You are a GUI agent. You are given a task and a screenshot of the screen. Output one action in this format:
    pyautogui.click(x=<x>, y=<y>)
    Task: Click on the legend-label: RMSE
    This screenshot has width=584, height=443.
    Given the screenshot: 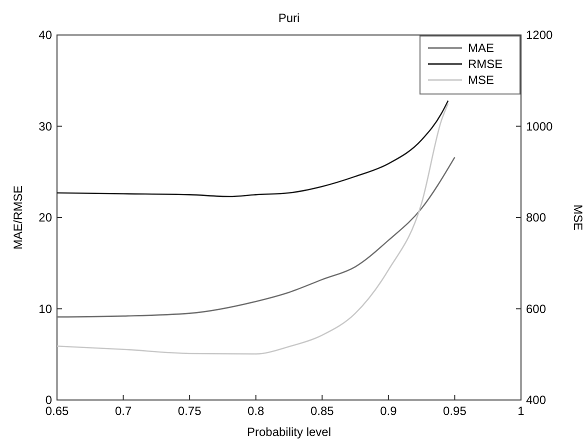 What is the action you would take?
    pyautogui.click(x=485, y=64)
    